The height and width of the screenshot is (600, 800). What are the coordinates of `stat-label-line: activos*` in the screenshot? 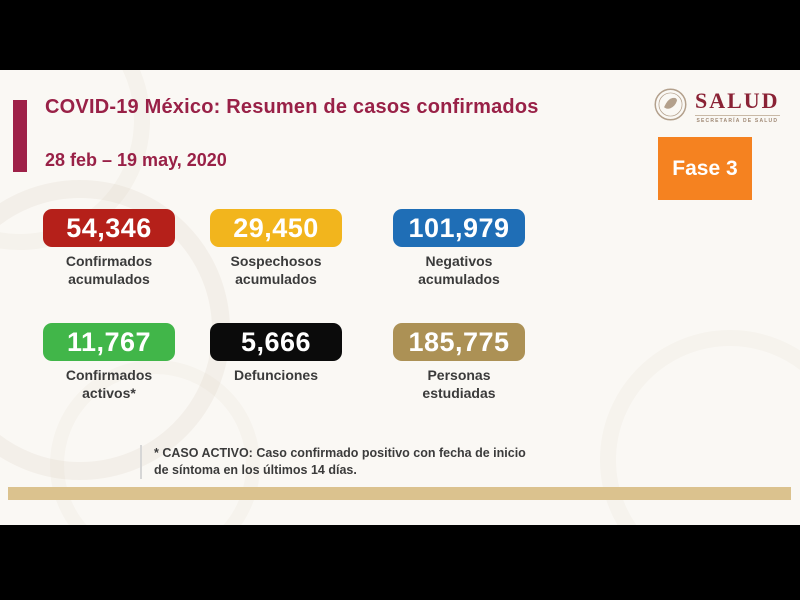 It's located at (109, 392).